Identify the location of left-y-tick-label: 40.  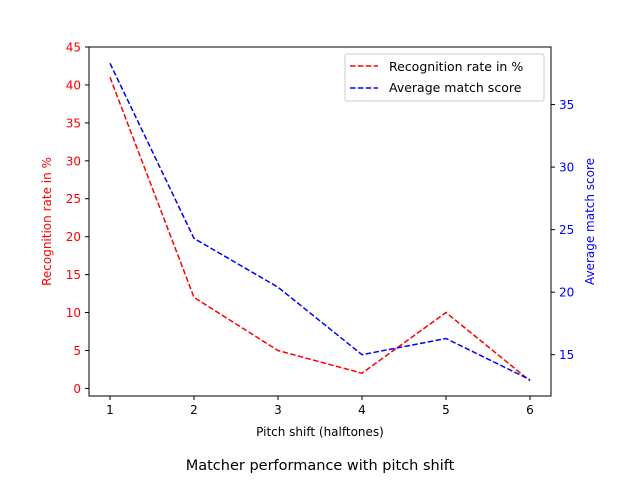
(73, 85).